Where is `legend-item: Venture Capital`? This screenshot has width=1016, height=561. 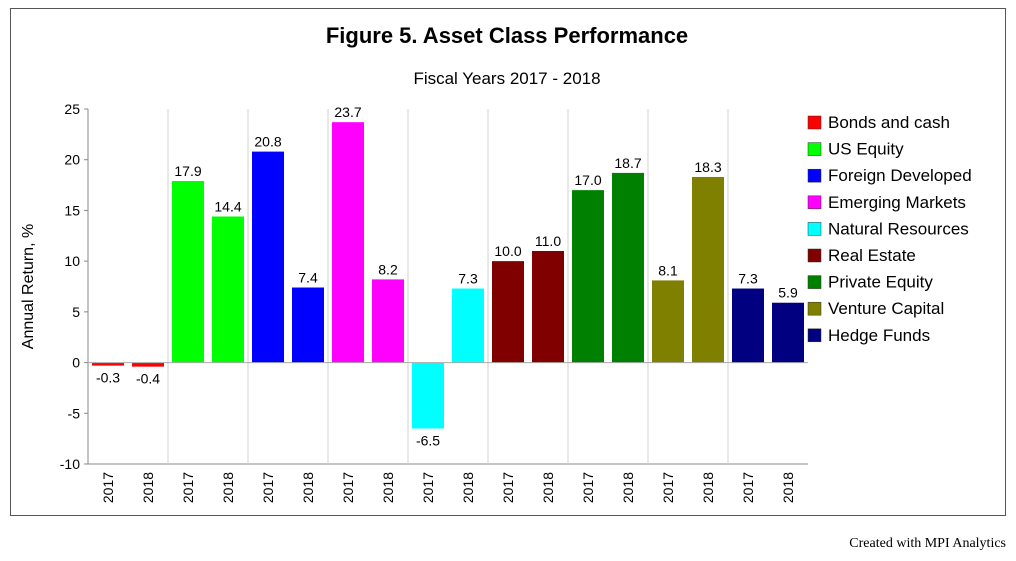 legend-item: Venture Capital is located at coordinates (875, 308).